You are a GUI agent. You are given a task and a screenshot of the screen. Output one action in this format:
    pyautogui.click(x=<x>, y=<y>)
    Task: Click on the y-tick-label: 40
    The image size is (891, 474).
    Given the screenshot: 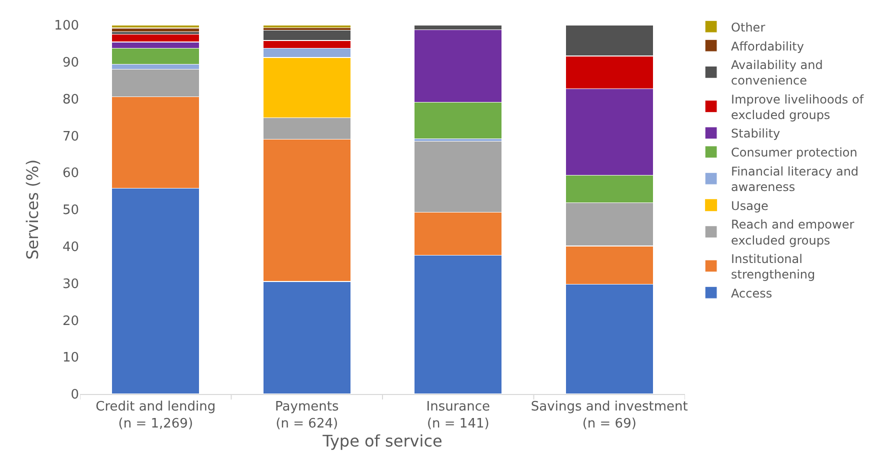 What is the action you would take?
    pyautogui.click(x=70, y=247)
    